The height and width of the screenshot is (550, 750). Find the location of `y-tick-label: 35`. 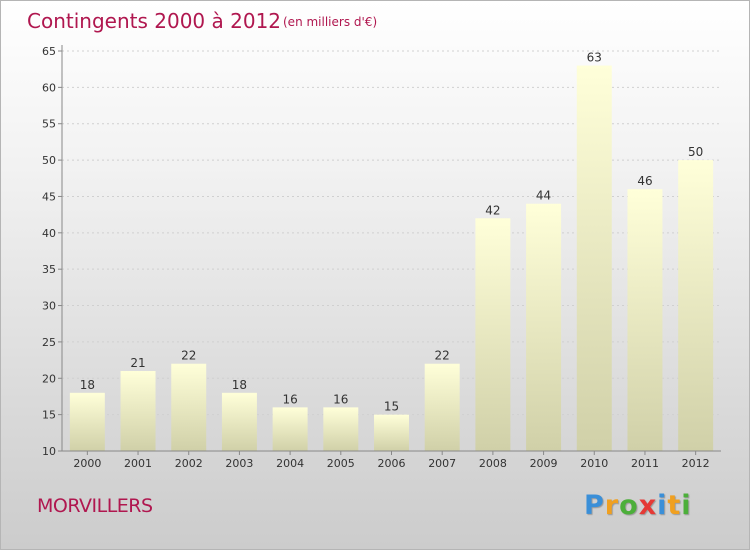

y-tick-label: 35 is located at coordinates (49, 269).